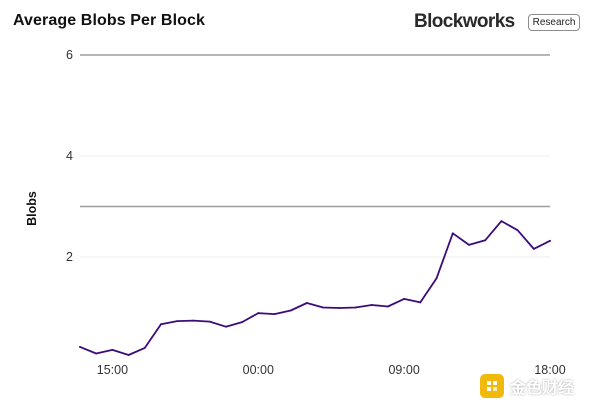 The image size is (600, 408). Describe the element at coordinates (492, 386) in the screenshot. I see `watermark-logo-icon` at that location.